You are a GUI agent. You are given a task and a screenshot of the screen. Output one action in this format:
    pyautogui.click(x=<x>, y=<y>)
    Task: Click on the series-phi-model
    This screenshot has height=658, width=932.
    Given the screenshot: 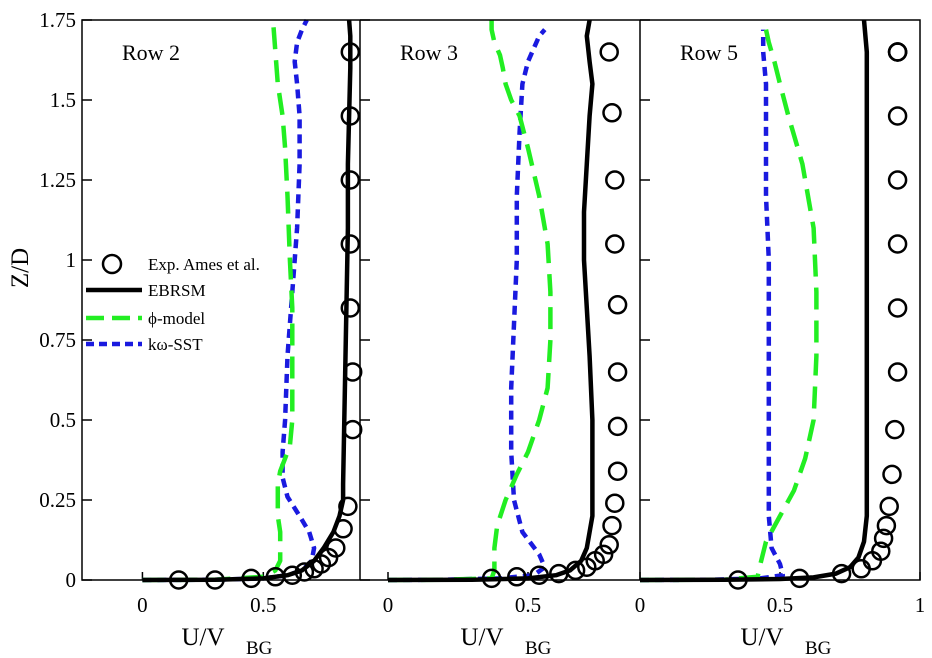 What is the action you would take?
    pyautogui.click(x=218, y=301)
    